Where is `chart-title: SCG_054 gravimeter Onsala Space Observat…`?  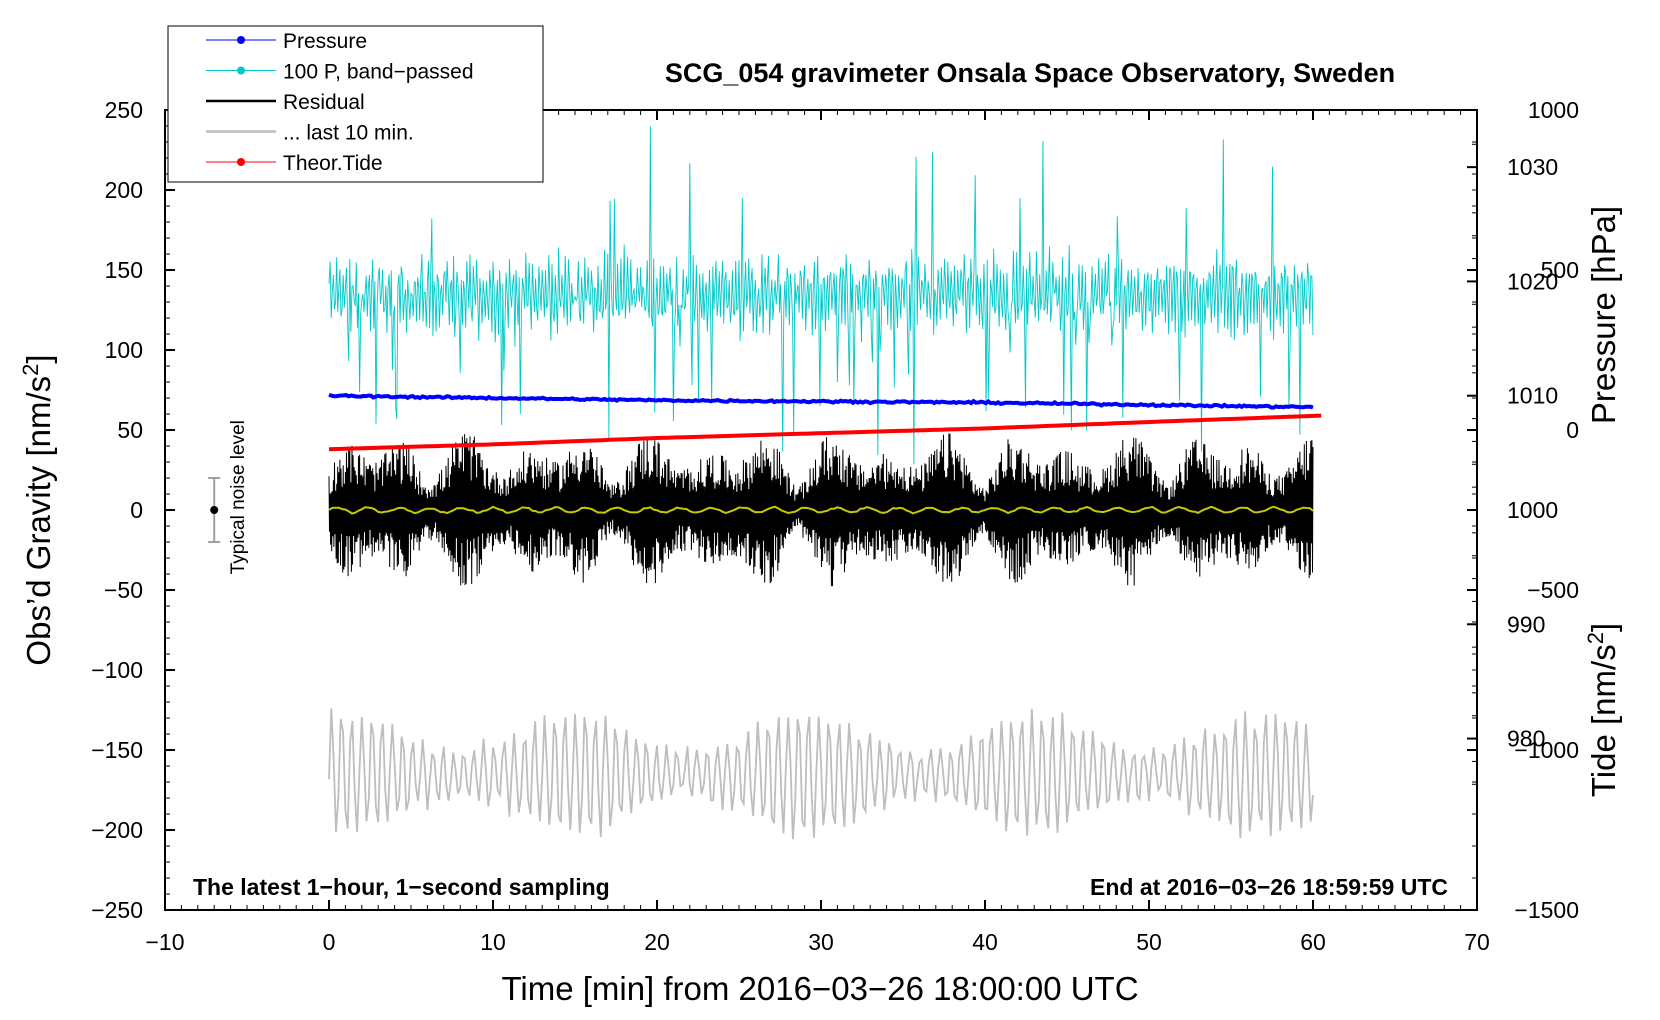
chart-title: SCG_054 gravimeter Onsala Space Observat… is located at coordinates (1030, 73).